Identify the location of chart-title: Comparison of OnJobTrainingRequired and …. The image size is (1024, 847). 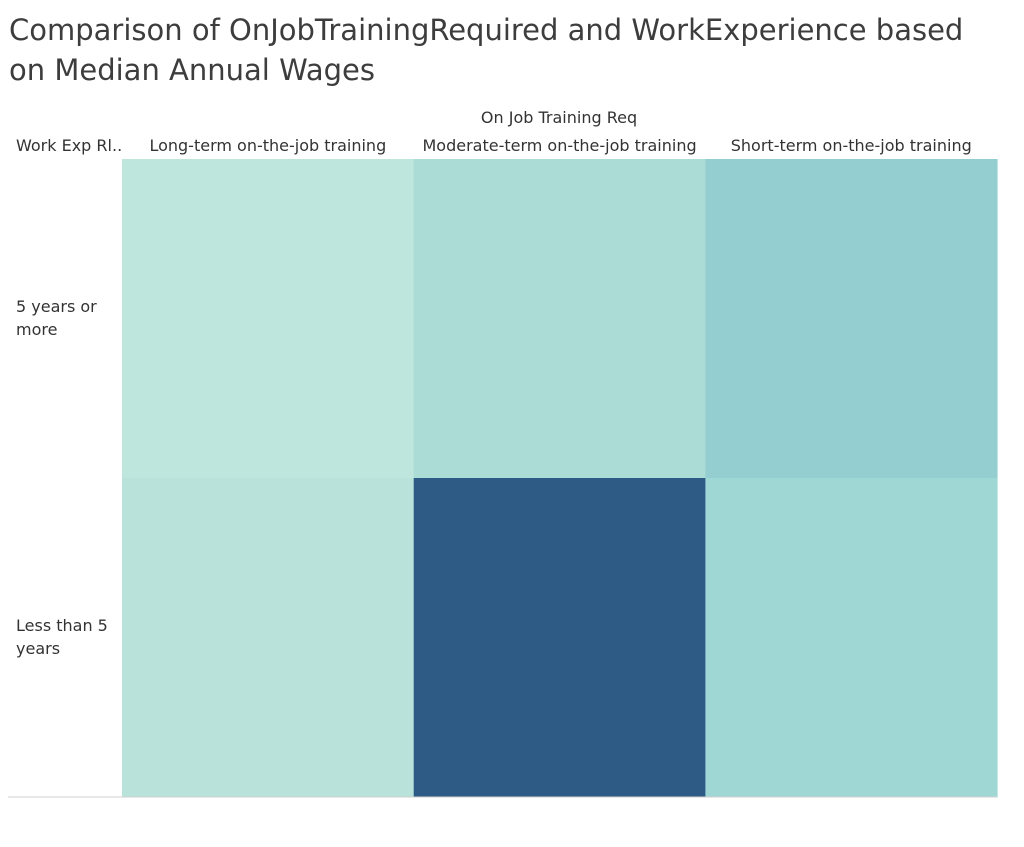
(486, 50).